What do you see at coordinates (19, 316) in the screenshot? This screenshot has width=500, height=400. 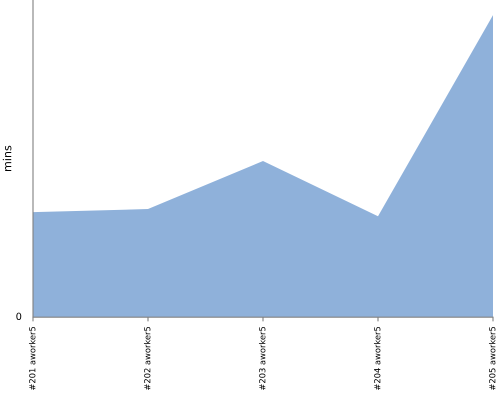 I see `text: 0` at bounding box center [19, 316].